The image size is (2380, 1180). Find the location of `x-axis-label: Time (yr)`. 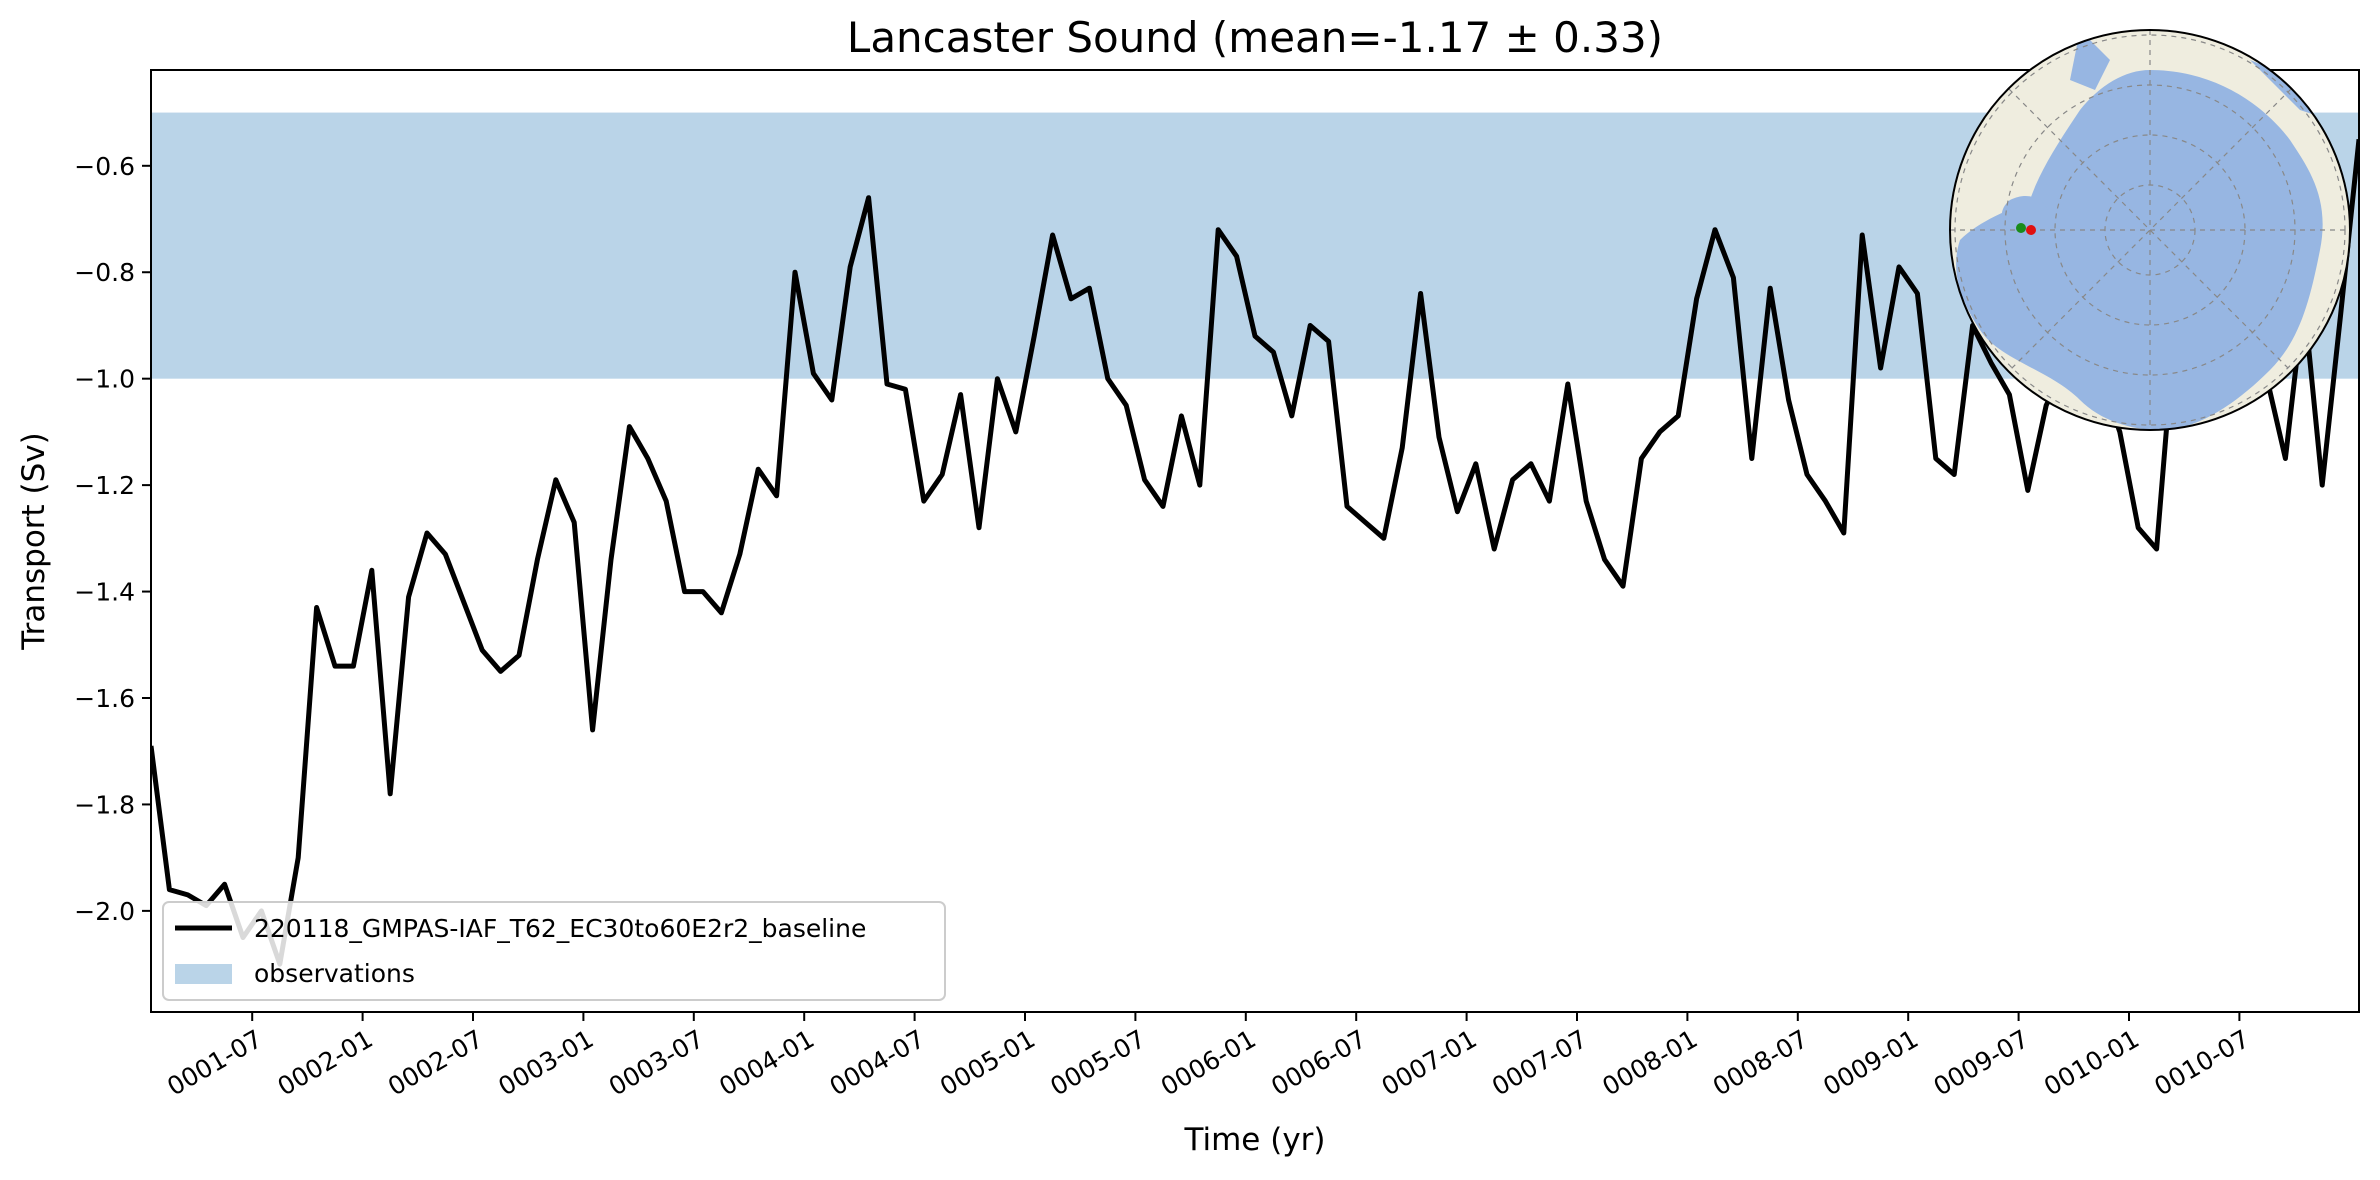

x-axis-label: Time (yr) is located at coordinates (1255, 1140).